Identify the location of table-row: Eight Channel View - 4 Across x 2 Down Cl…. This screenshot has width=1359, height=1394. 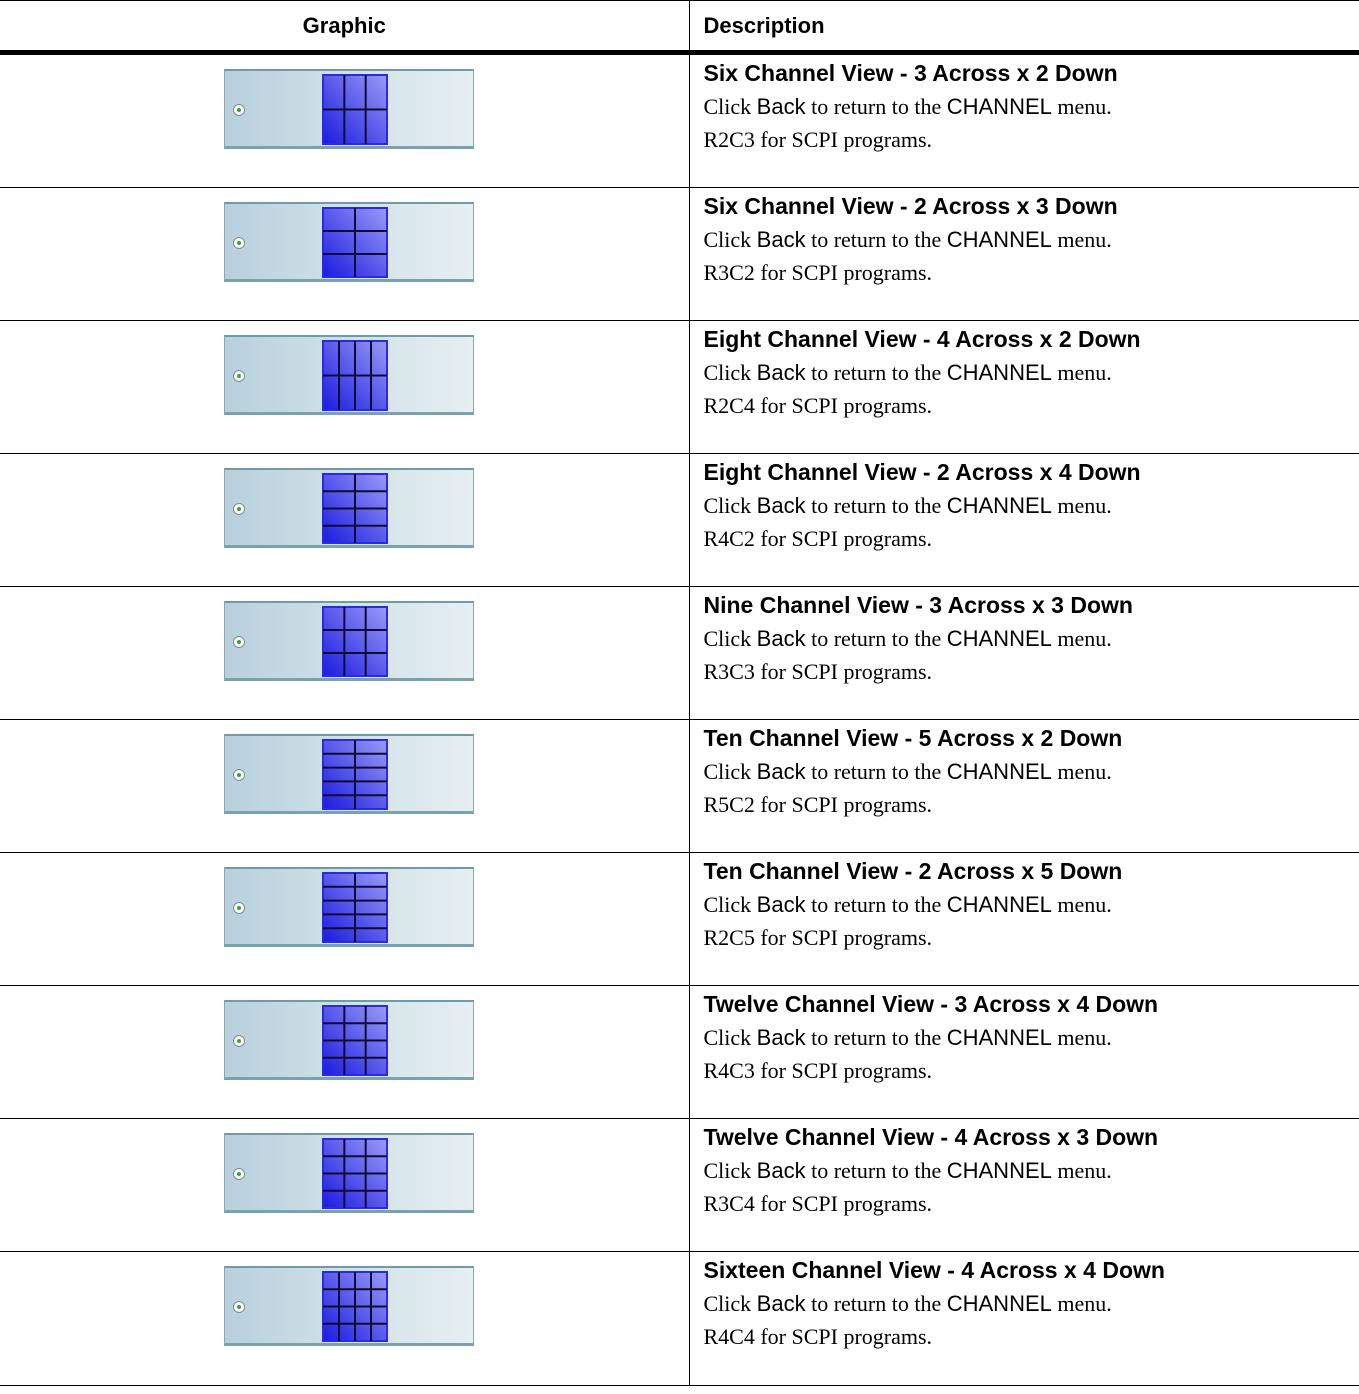
(679, 387).